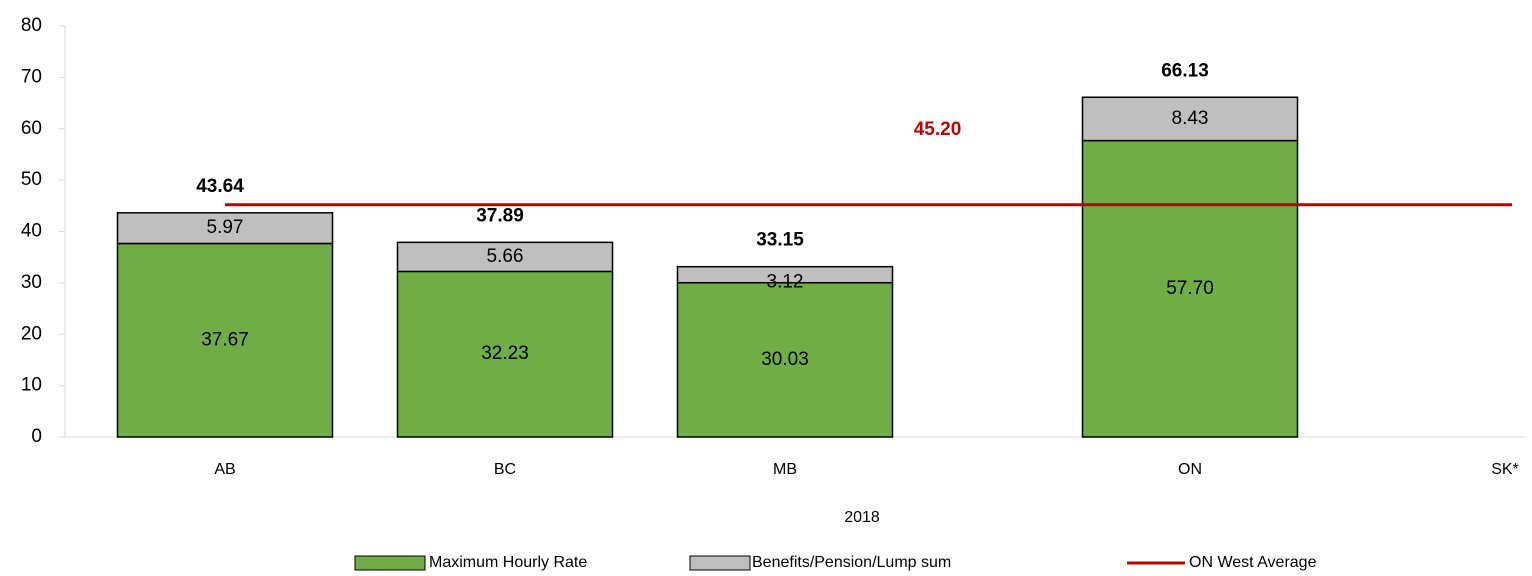  What do you see at coordinates (785, 469) in the screenshot?
I see `x-tick-label: MB` at bounding box center [785, 469].